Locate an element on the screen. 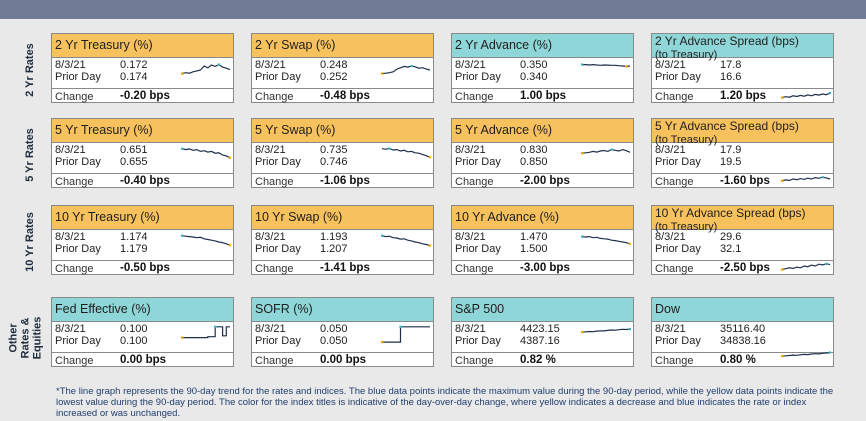 The image size is (866, 421). prior-day-value: 0.174 is located at coordinates (134, 77).